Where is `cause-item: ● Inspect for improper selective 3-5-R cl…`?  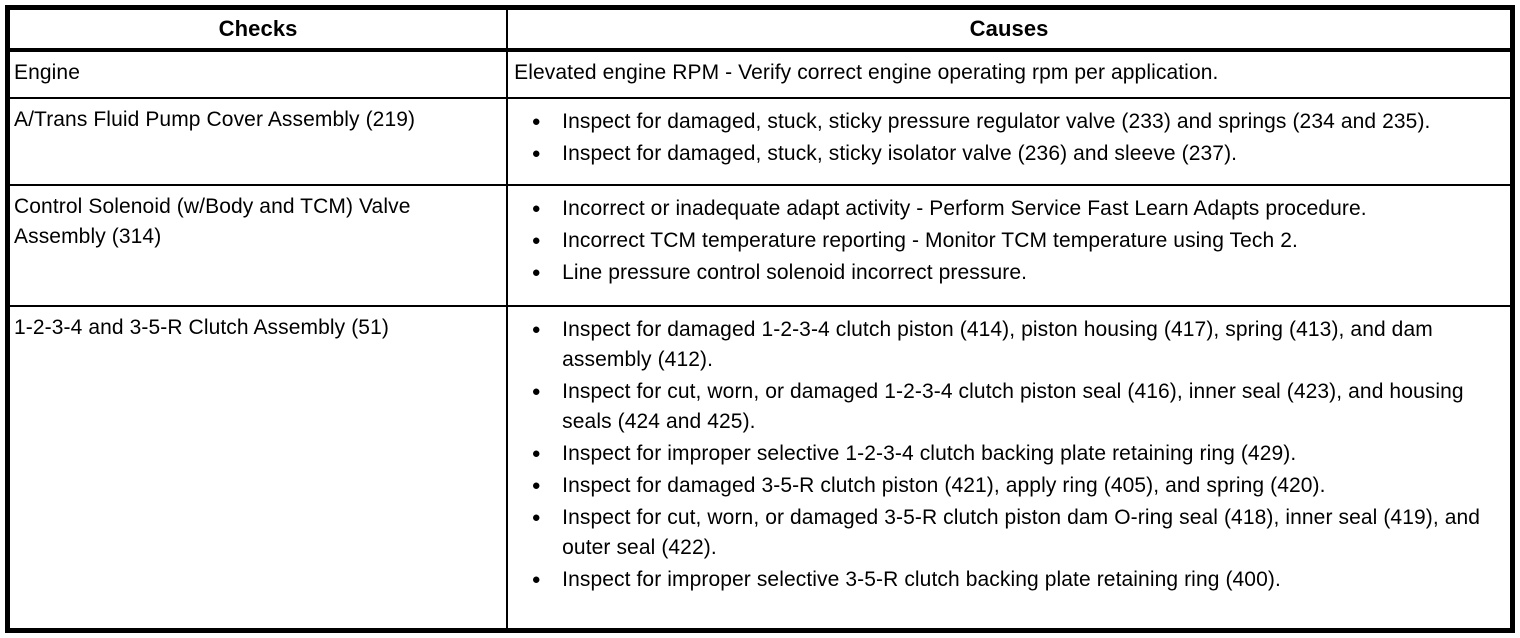 cause-item: ● Inspect for improper selective 3-5-R cl… is located at coordinates (1005, 580).